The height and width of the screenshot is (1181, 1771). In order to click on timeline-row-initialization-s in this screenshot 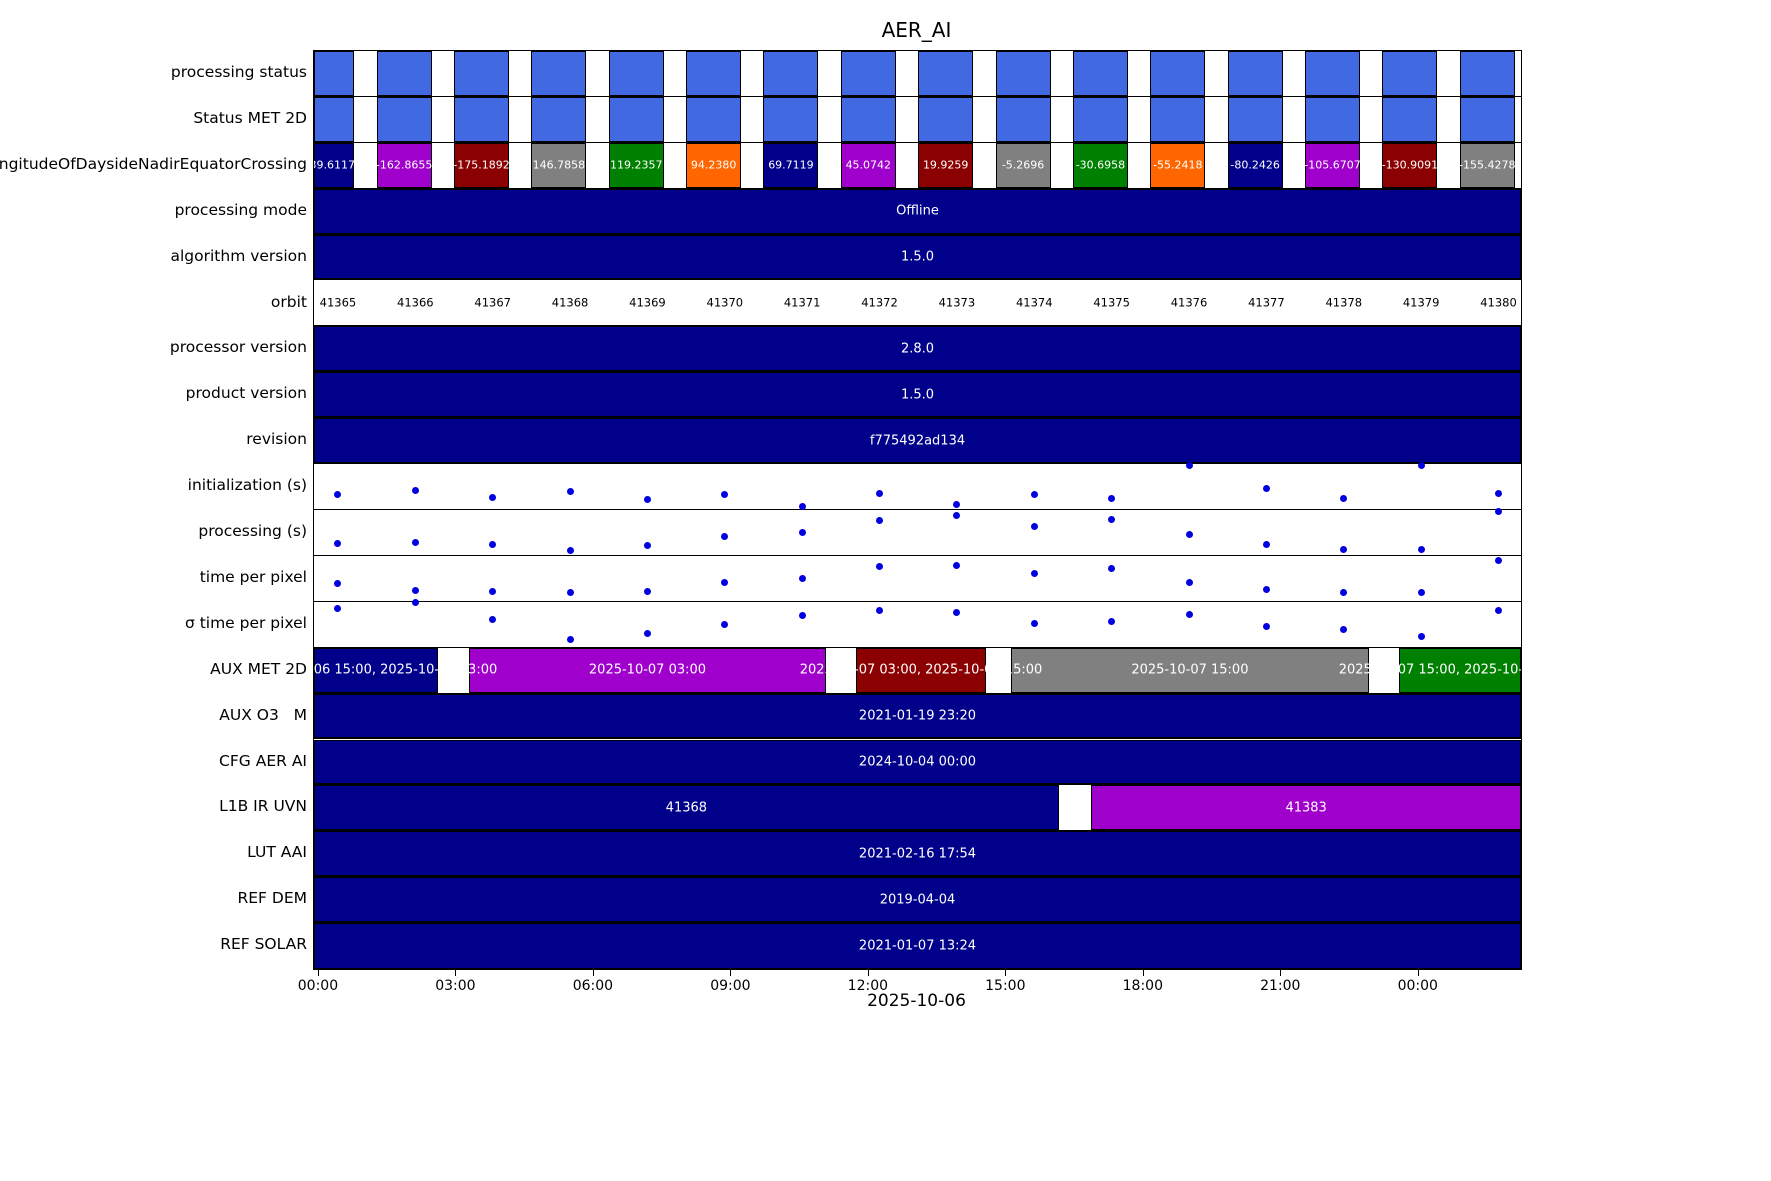, I will do `click(917, 486)`.